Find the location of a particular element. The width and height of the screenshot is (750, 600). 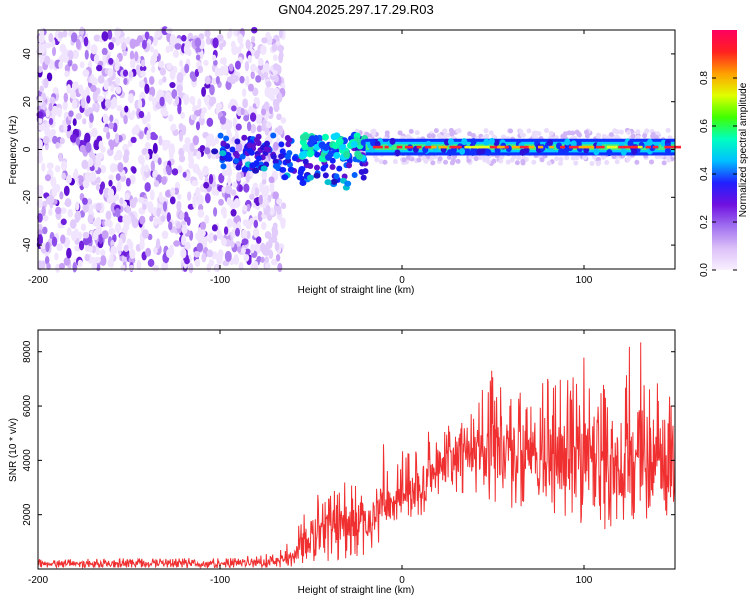

spectrogram-xtick-label: 100 is located at coordinates (584, 280).